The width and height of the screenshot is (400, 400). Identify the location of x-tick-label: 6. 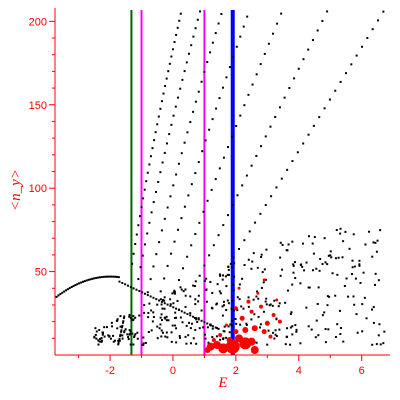
(362, 371).